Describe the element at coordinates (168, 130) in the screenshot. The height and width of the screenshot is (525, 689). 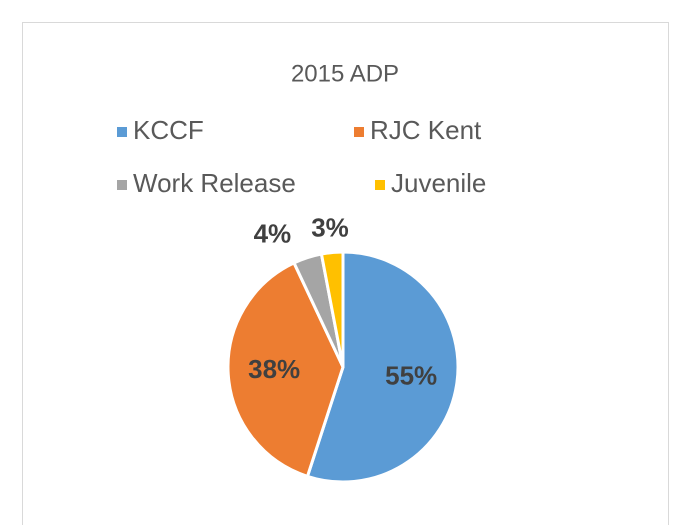
I see `legend-label: KCCF` at that location.